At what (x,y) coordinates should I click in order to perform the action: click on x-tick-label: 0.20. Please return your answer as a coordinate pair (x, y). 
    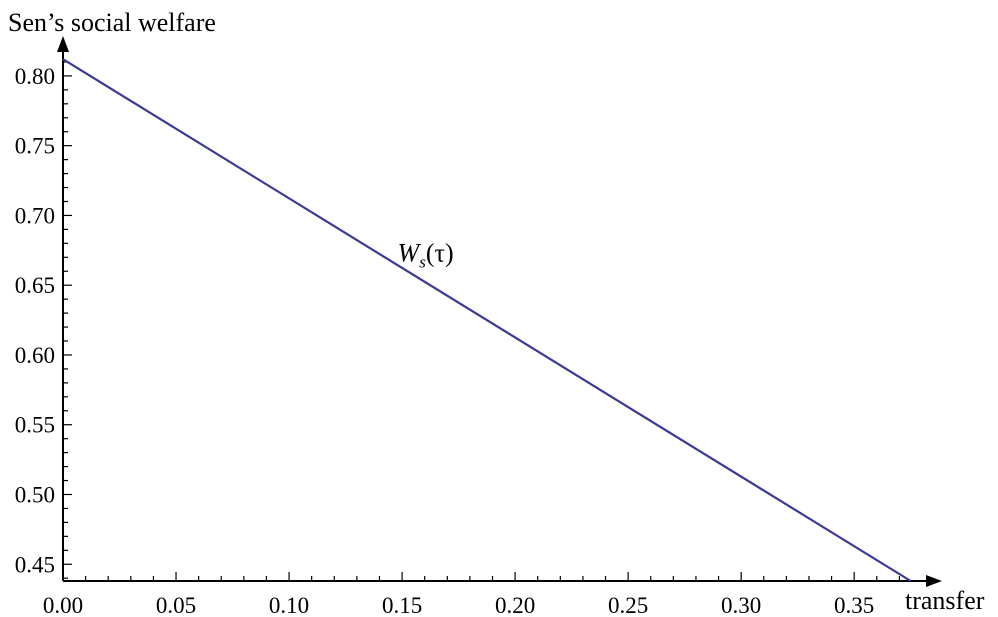
    Looking at the image, I should click on (515, 605).